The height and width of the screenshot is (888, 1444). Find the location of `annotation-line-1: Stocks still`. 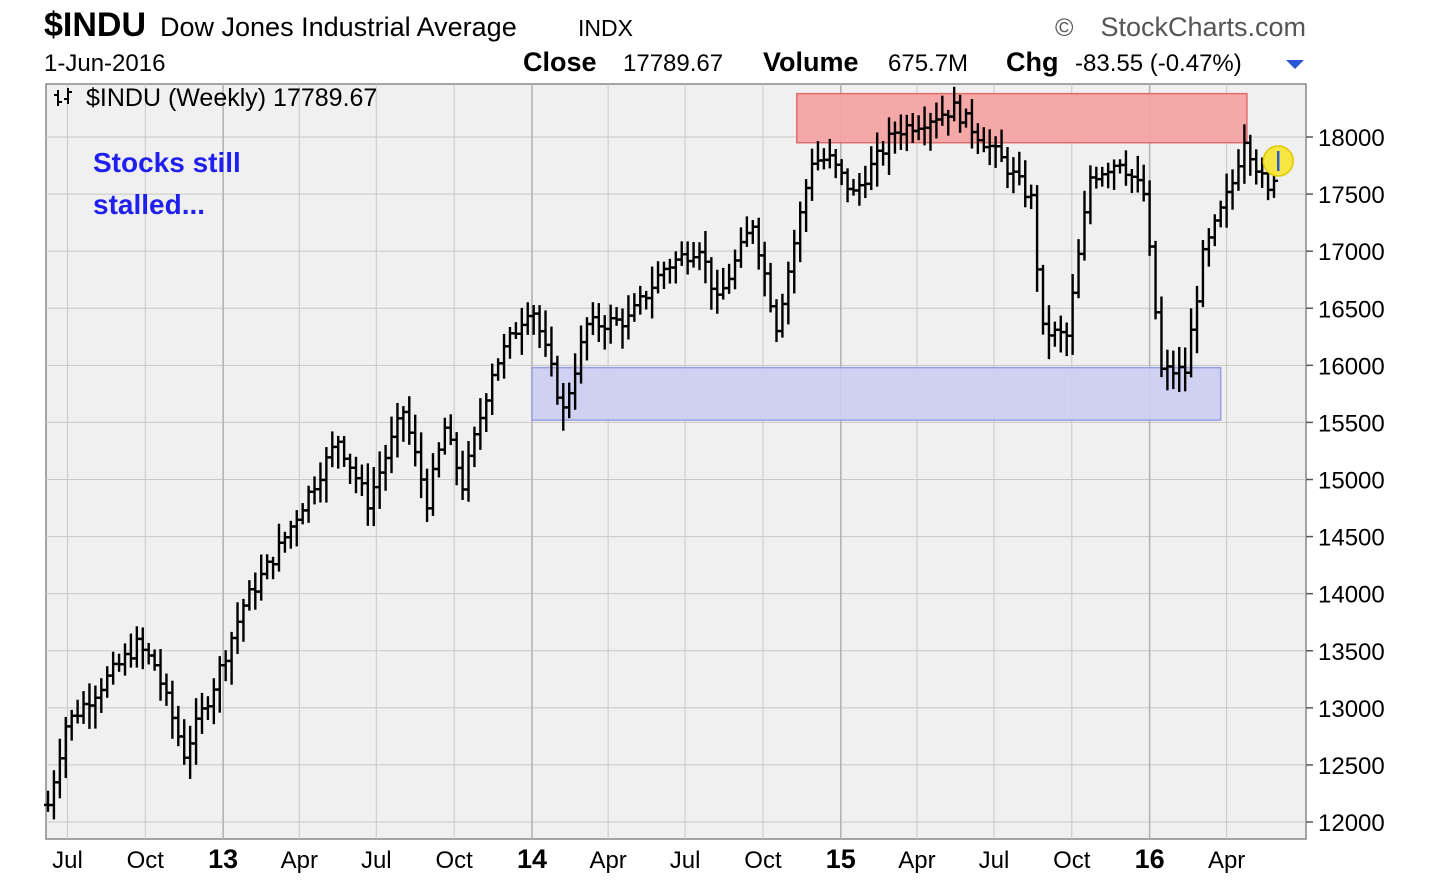

annotation-line-1: Stocks still is located at coordinates (167, 162).